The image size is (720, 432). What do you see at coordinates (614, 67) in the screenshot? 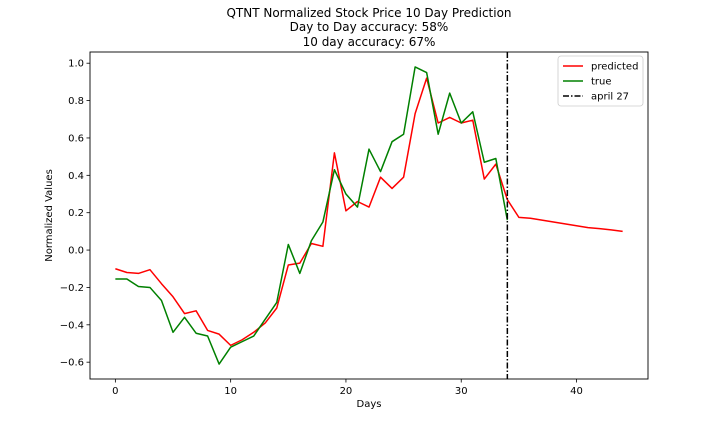
I see `legend-label-predicted: predicted` at bounding box center [614, 67].